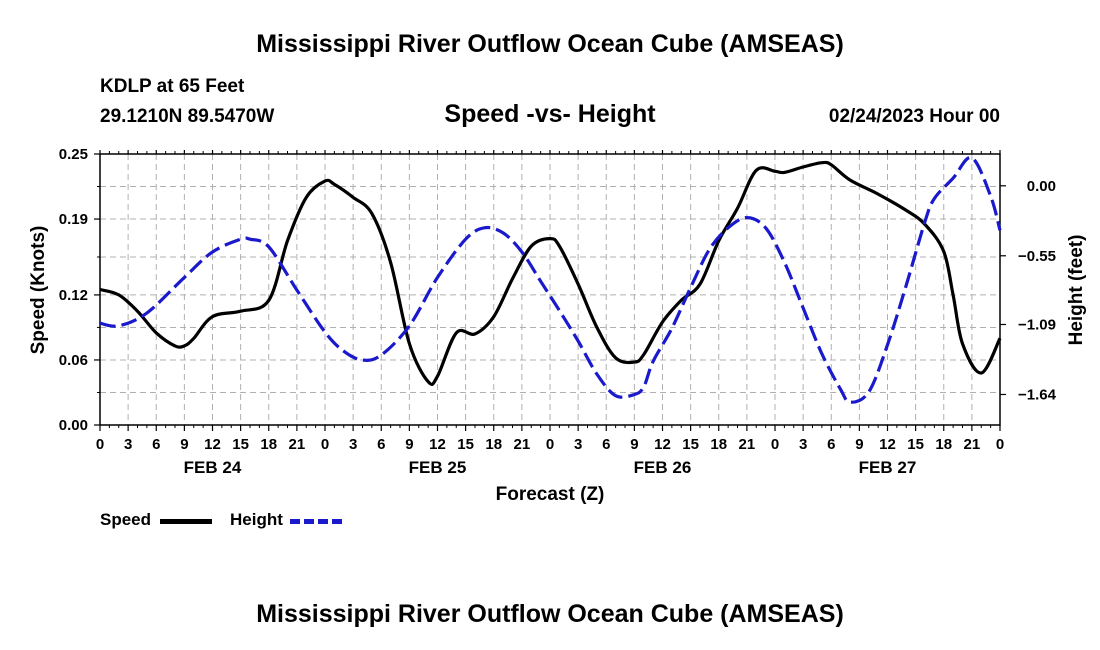 The height and width of the screenshot is (650, 1100). I want to click on y-right-tick-label: −1.64, so click(1037, 394).